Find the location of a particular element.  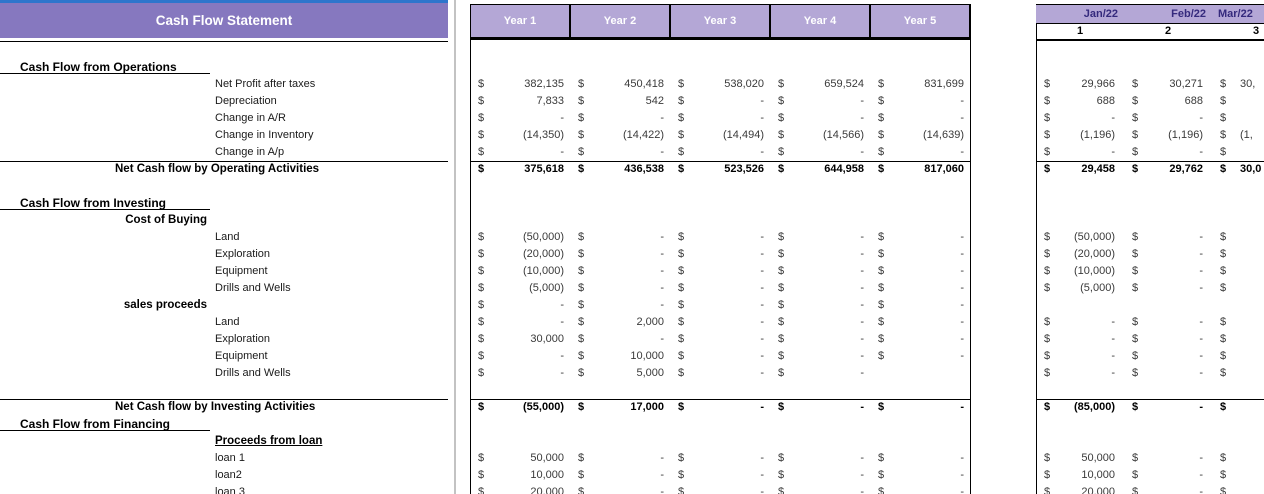

year-header-cell: Year 4 is located at coordinates (820, 21).